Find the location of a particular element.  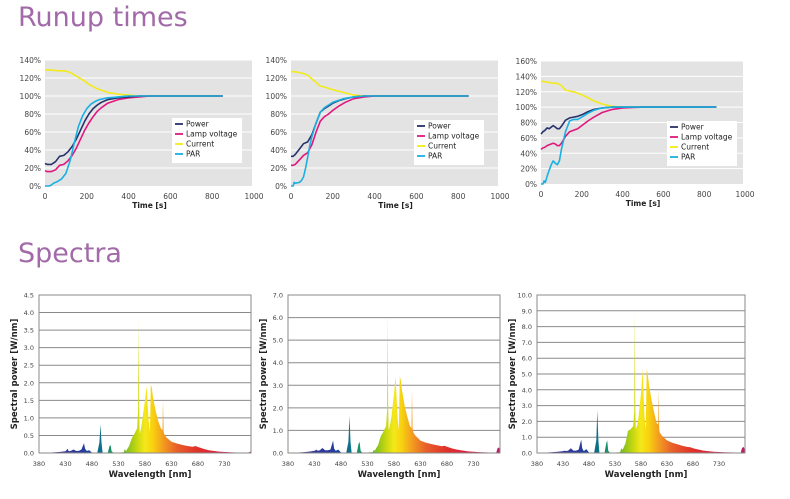

y-tick-label: 40% is located at coordinates (278, 150).